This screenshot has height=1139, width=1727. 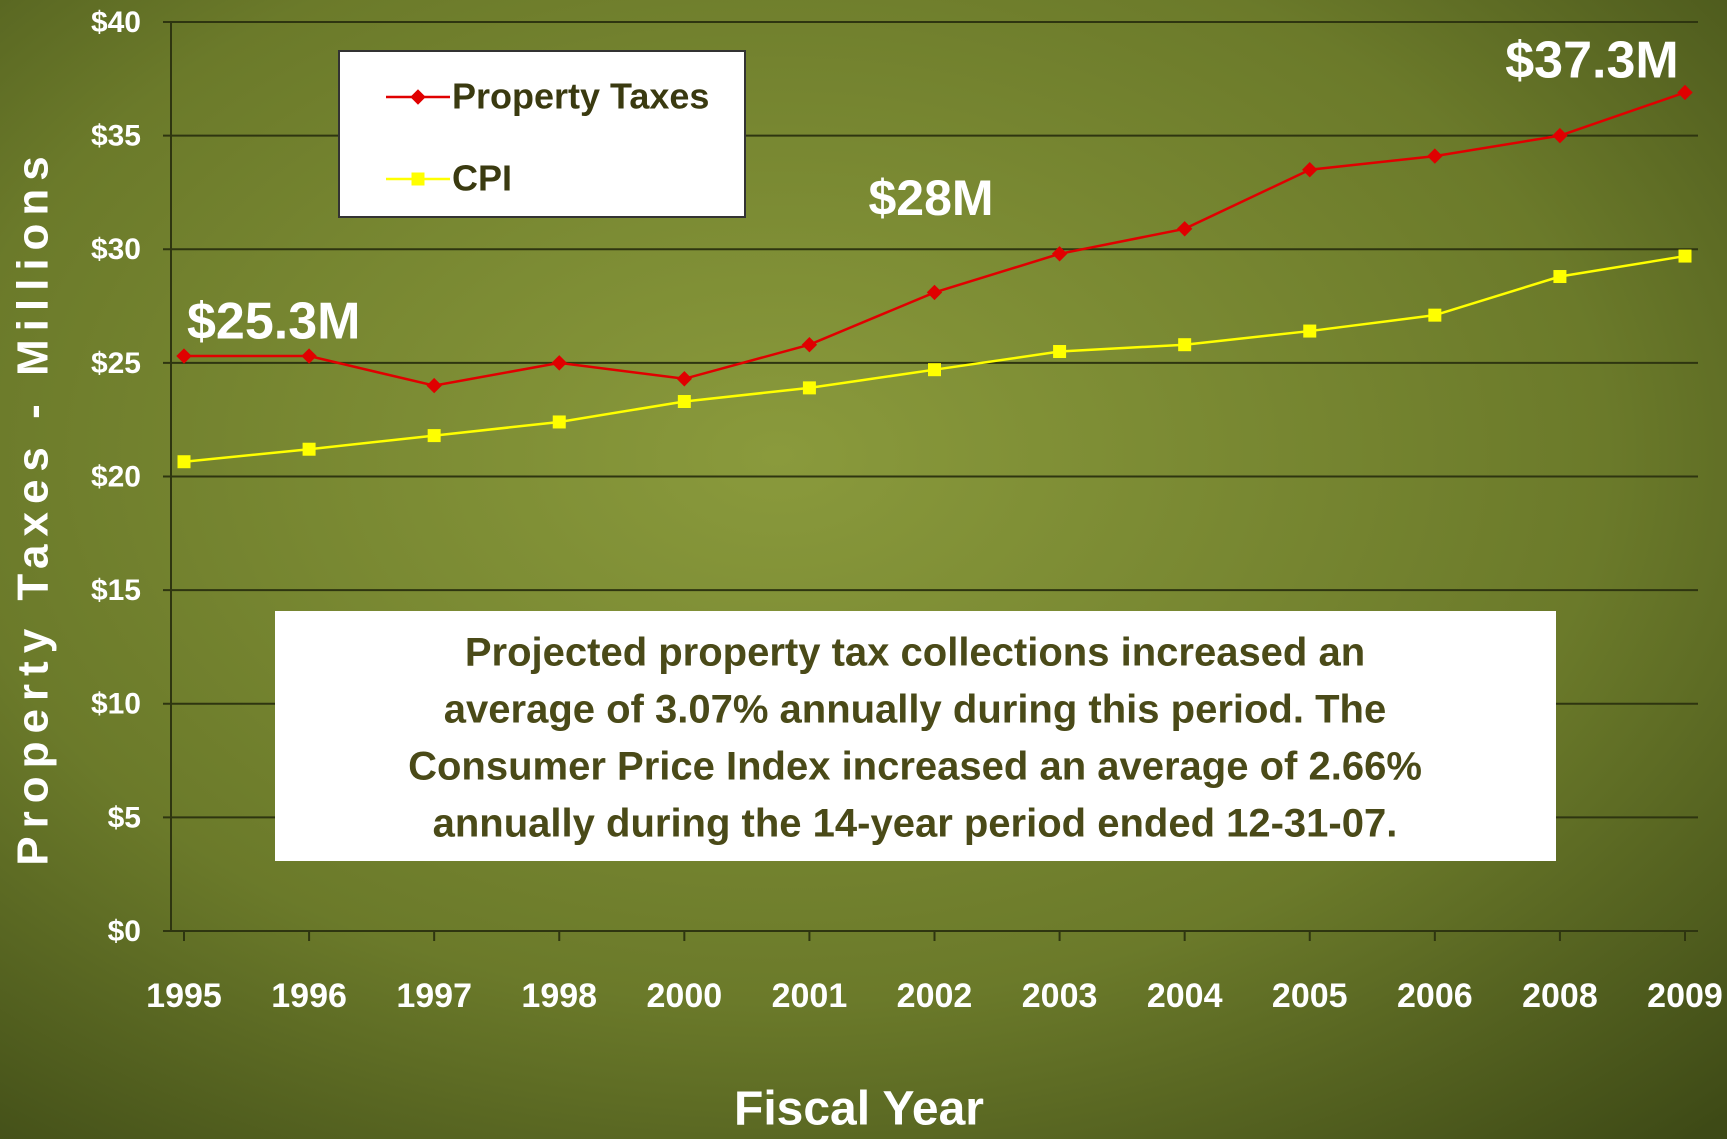 What do you see at coordinates (1685, 996) in the screenshot?
I see `x-tick-label: 2009` at bounding box center [1685, 996].